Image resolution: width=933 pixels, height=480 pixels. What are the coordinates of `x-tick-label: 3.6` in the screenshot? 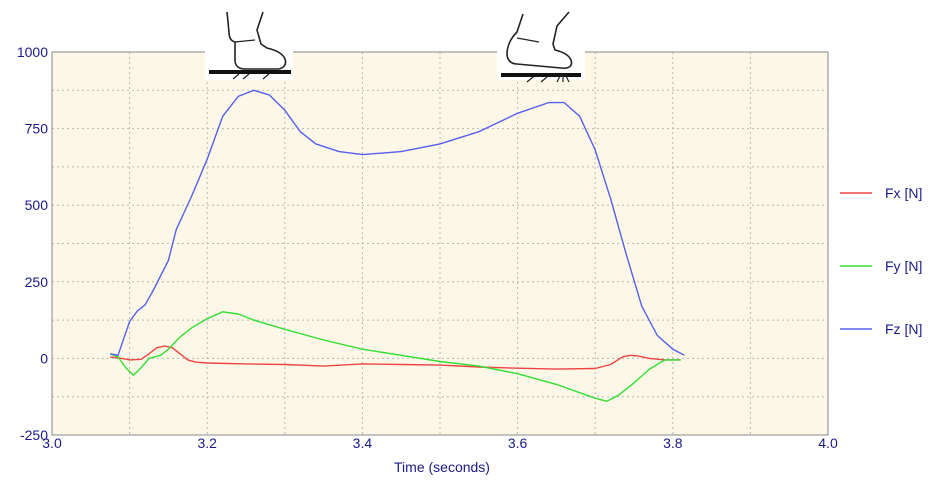 It's located at (518, 443).